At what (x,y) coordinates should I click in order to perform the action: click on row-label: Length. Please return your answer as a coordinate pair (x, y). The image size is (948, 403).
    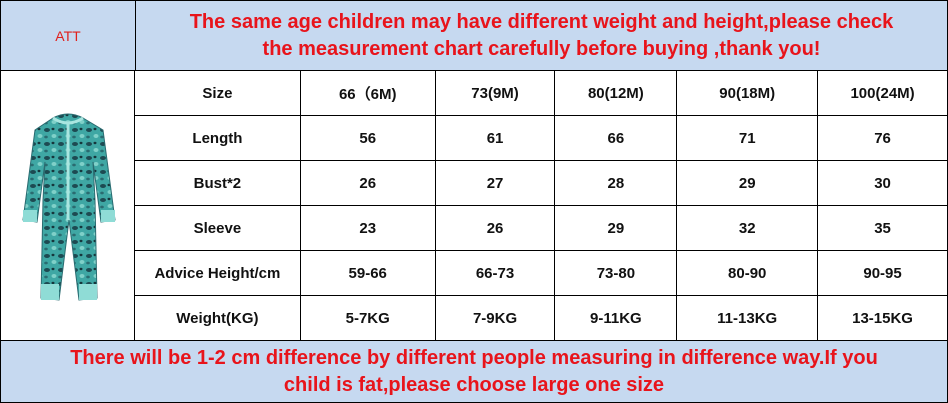
    Looking at the image, I should click on (217, 138).